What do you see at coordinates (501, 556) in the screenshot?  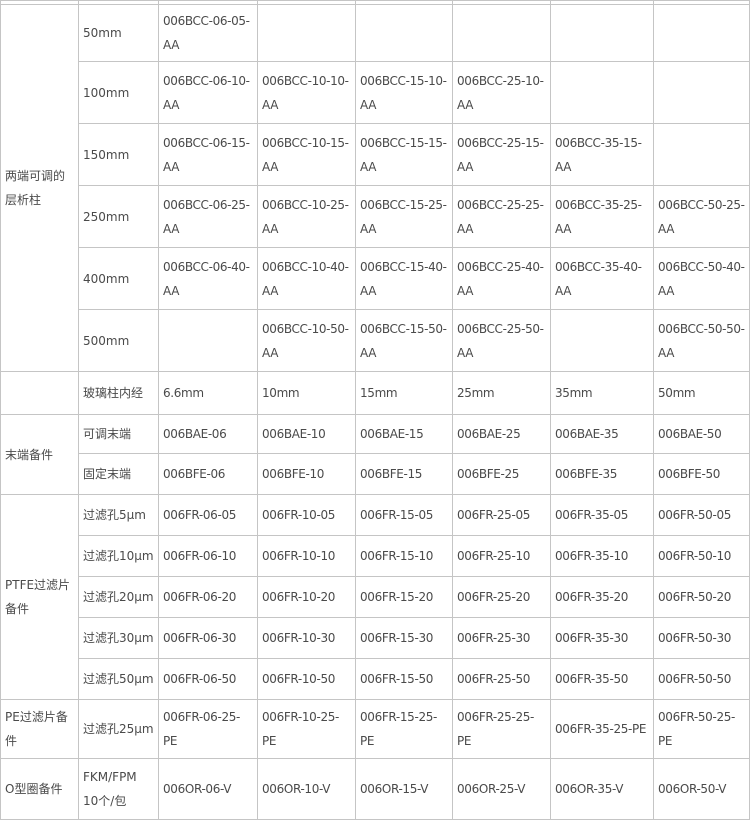 I see `part-number-cell: 006FR-25-10` at bounding box center [501, 556].